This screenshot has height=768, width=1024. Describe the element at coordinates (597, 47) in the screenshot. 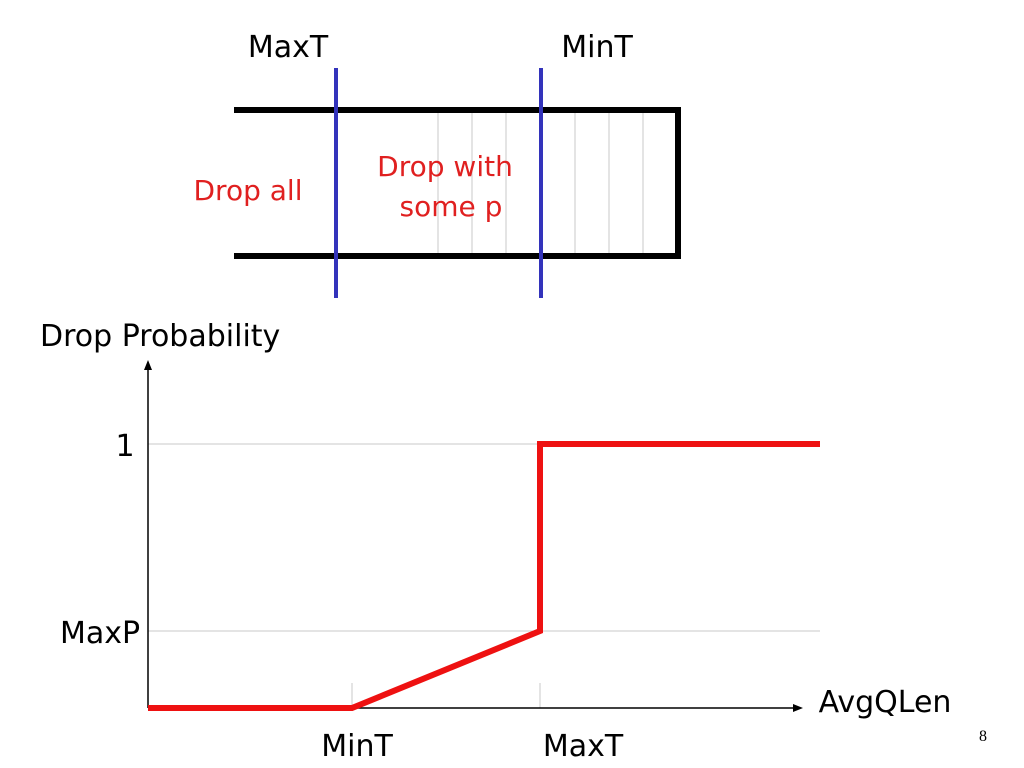

I see `queue-mint-label: MinT` at that location.